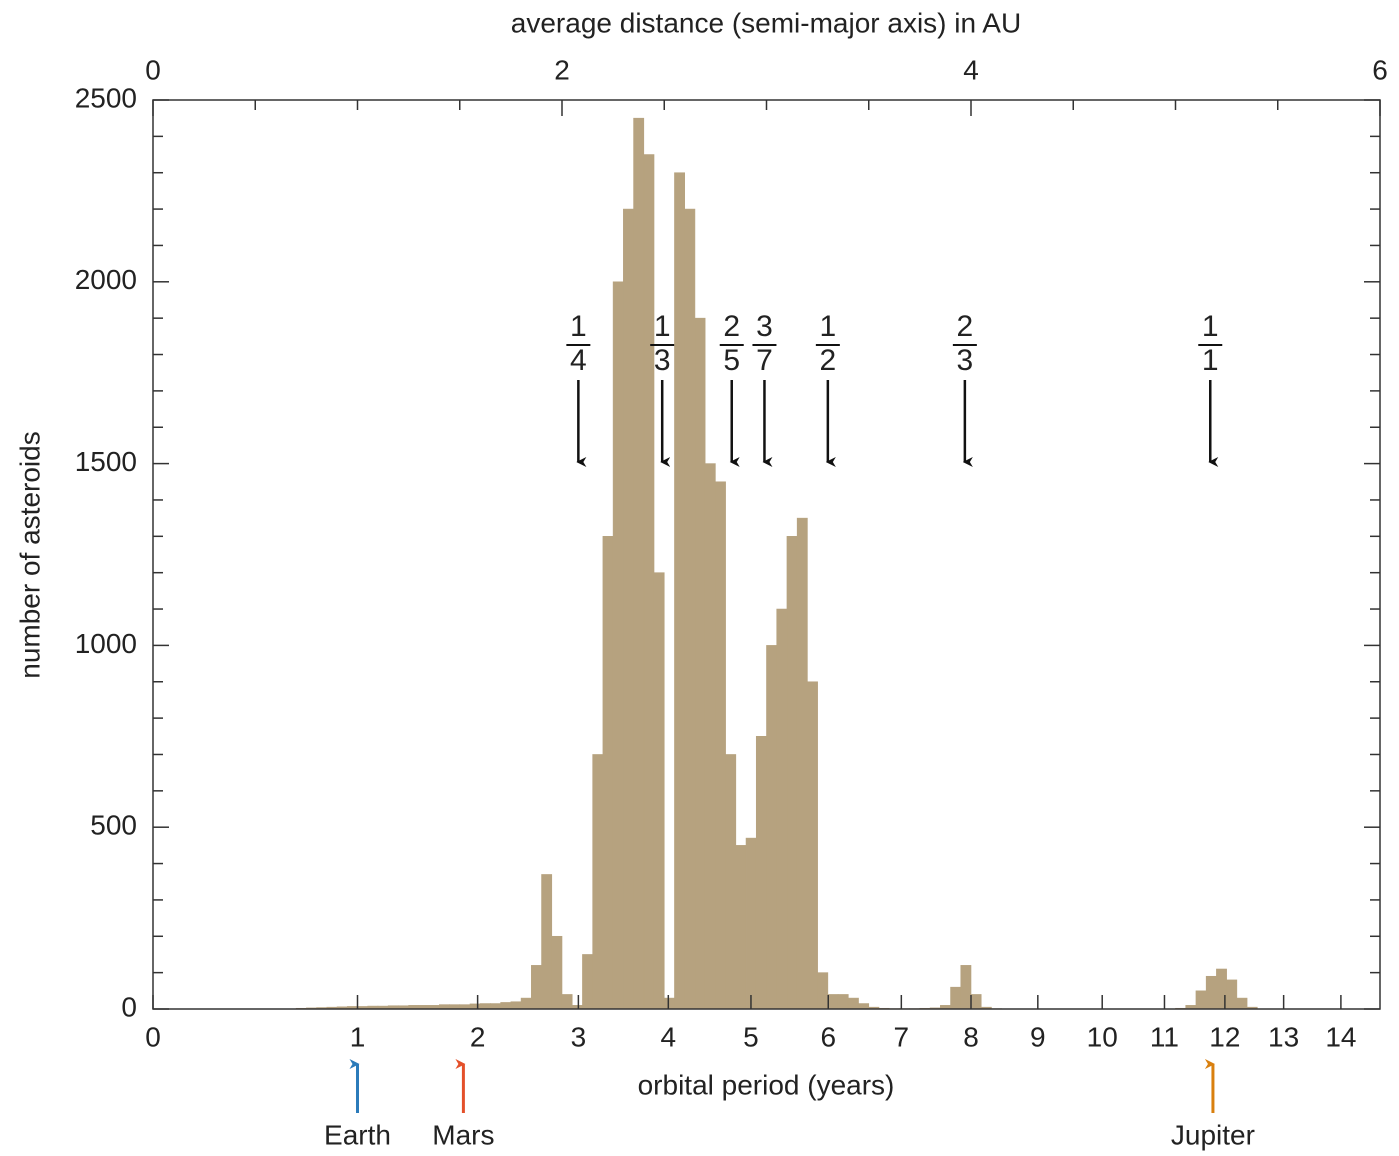 The width and height of the screenshot is (1399, 1156). I want to click on period-tick-label: 1, so click(358, 1036).